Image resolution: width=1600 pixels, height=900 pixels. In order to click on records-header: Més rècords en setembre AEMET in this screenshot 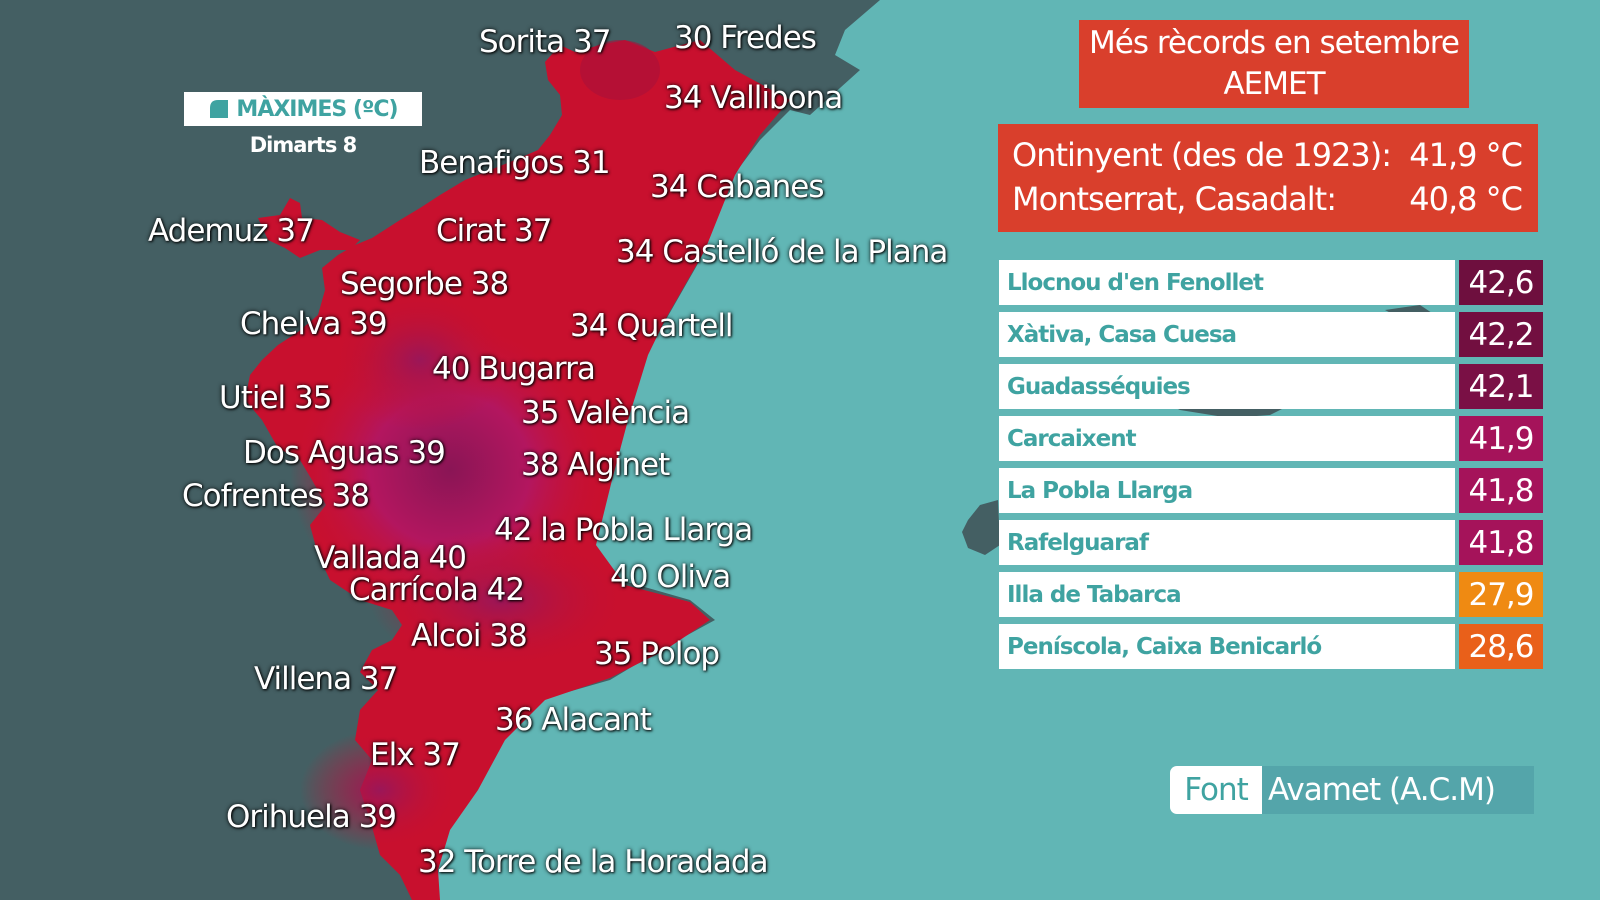, I will do `click(1274, 64)`.